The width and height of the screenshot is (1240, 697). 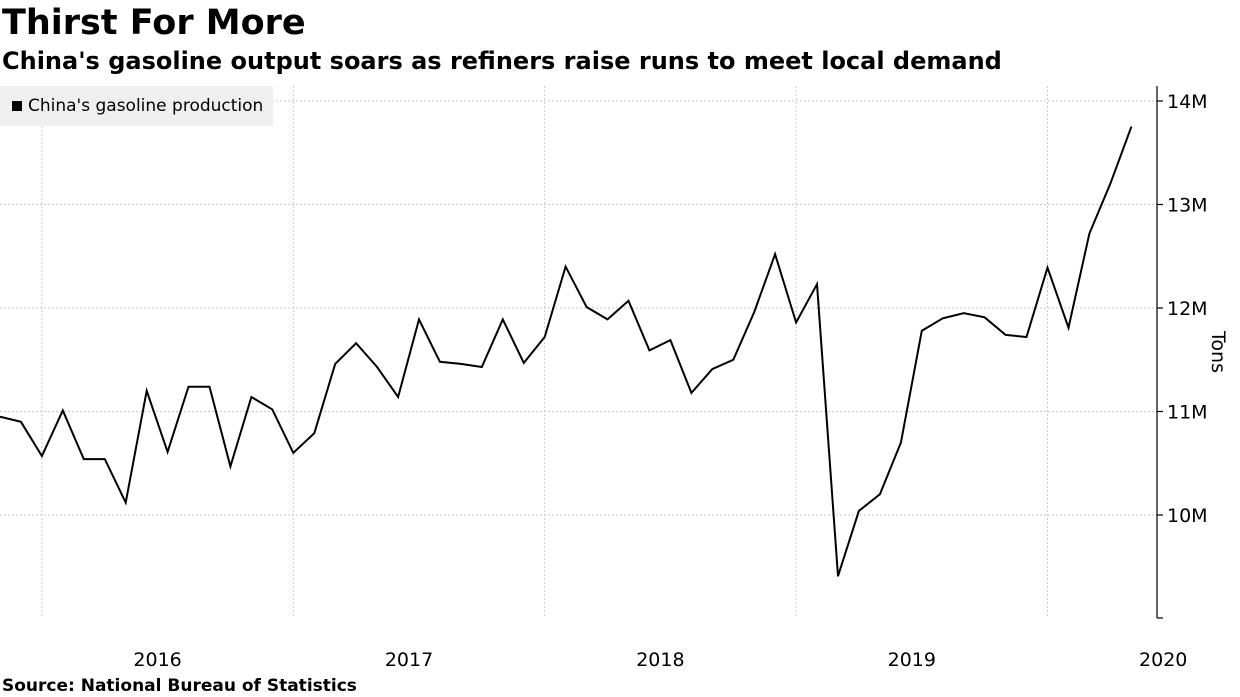 What do you see at coordinates (912, 660) in the screenshot?
I see `x-tick-label: 2019` at bounding box center [912, 660].